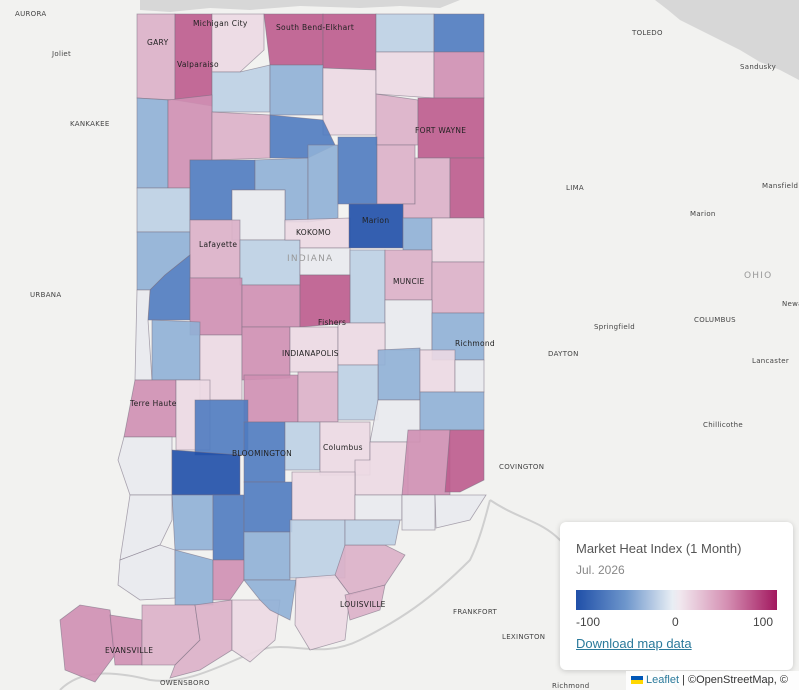 This screenshot has height=690, width=799. I want to click on city-label: OWENSBORO, so click(185, 683).